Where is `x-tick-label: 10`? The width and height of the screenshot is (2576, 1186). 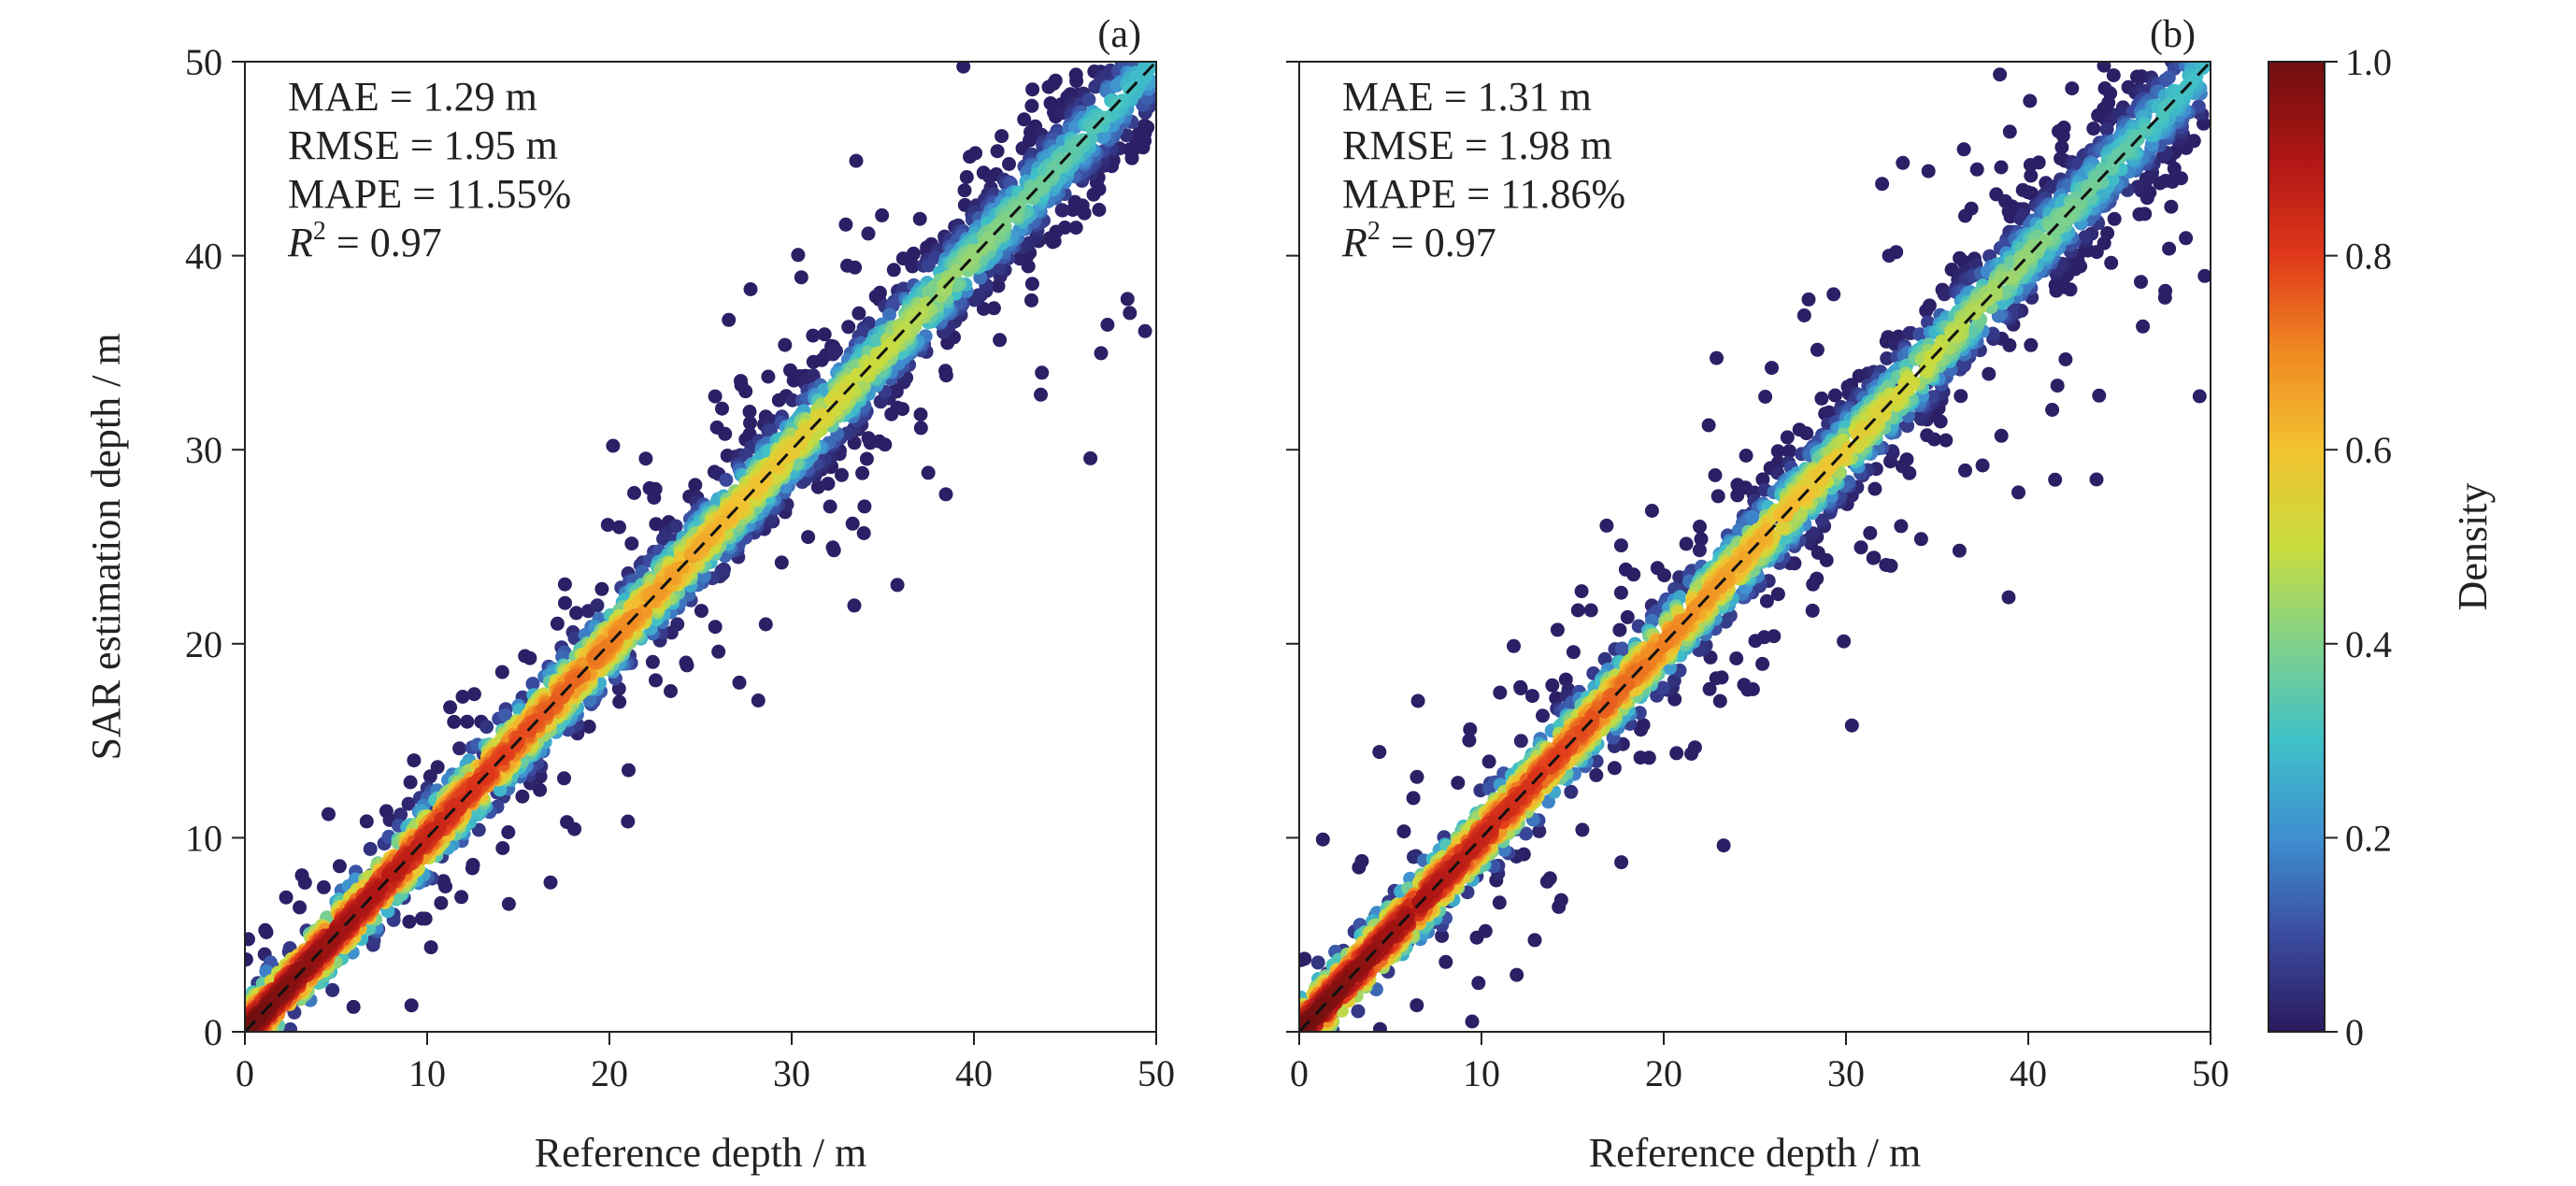 x-tick-label: 10 is located at coordinates (427, 1073).